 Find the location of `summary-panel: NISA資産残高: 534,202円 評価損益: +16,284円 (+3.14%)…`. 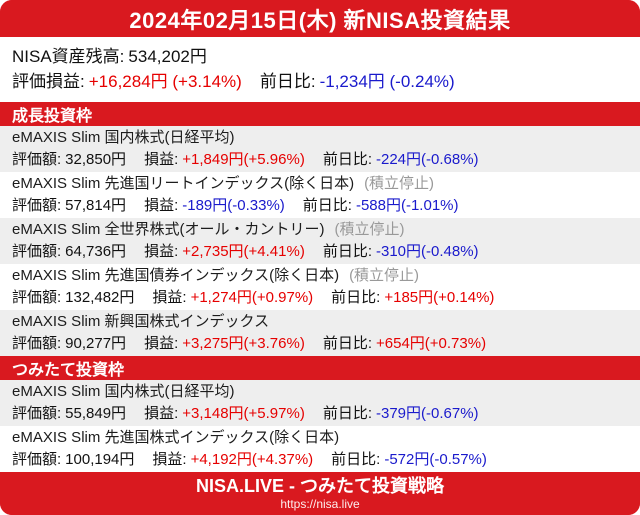

summary-panel: NISA資産残高: 534,202円 評価損益: +16,284円 (+3.14%)… is located at coordinates (320, 69).